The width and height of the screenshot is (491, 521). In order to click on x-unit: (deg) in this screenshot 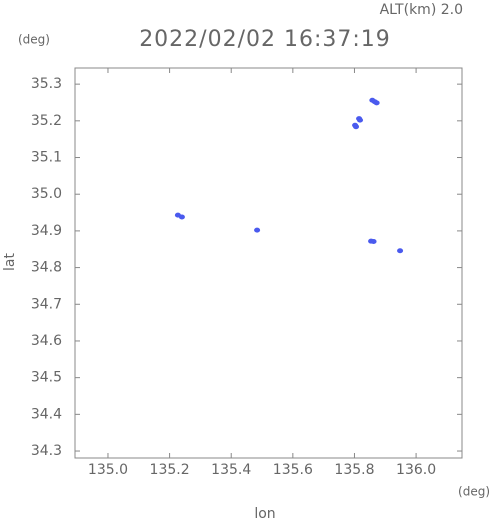, I will do `click(474, 492)`.